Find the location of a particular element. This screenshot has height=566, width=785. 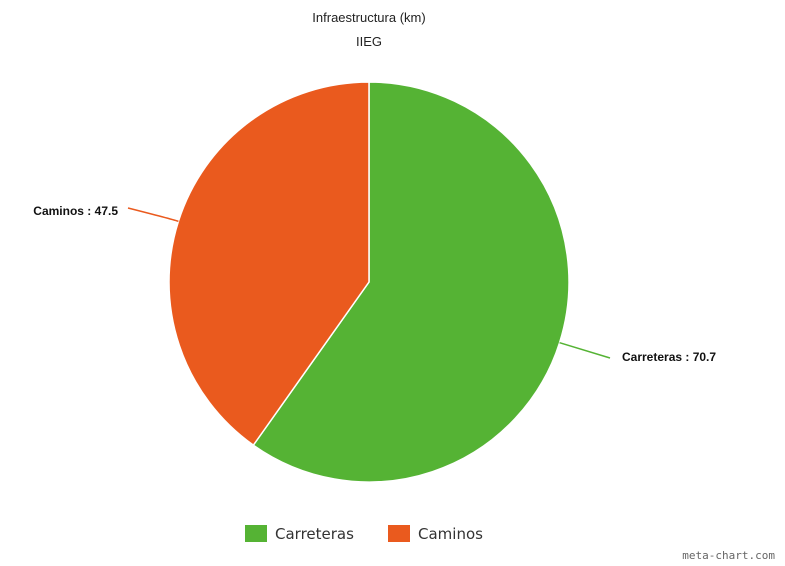

leader-line-caminos is located at coordinates (153, 215).